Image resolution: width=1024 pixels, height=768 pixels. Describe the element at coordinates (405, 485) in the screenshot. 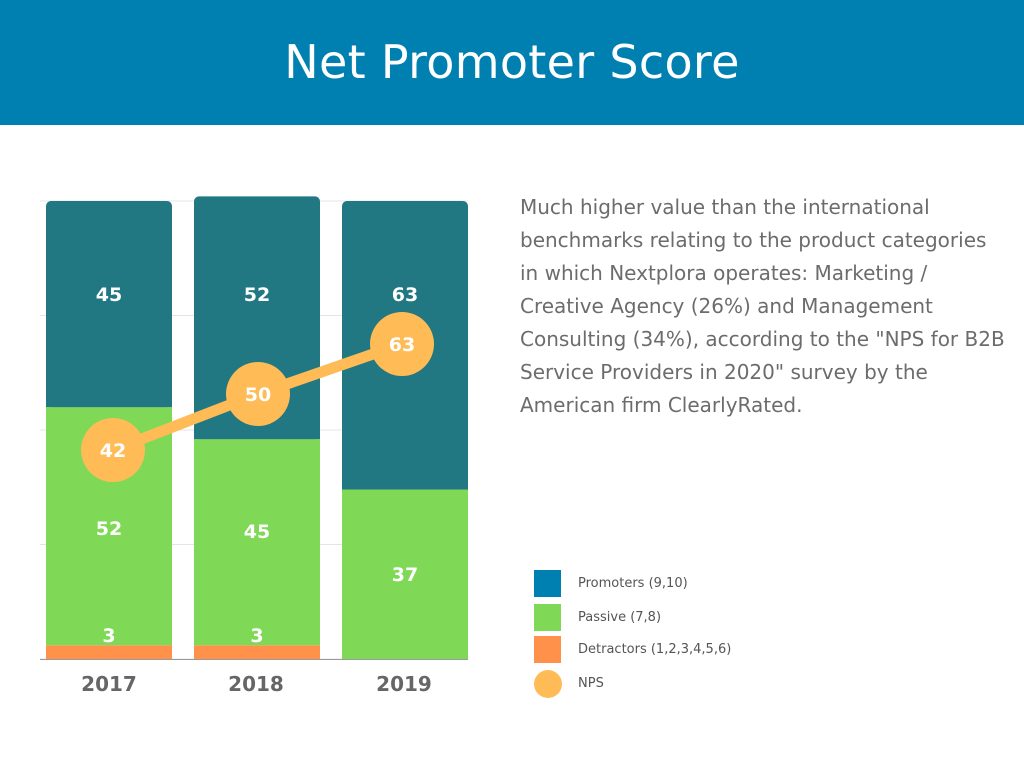

I see `bar-promoters-base-2019` at that location.